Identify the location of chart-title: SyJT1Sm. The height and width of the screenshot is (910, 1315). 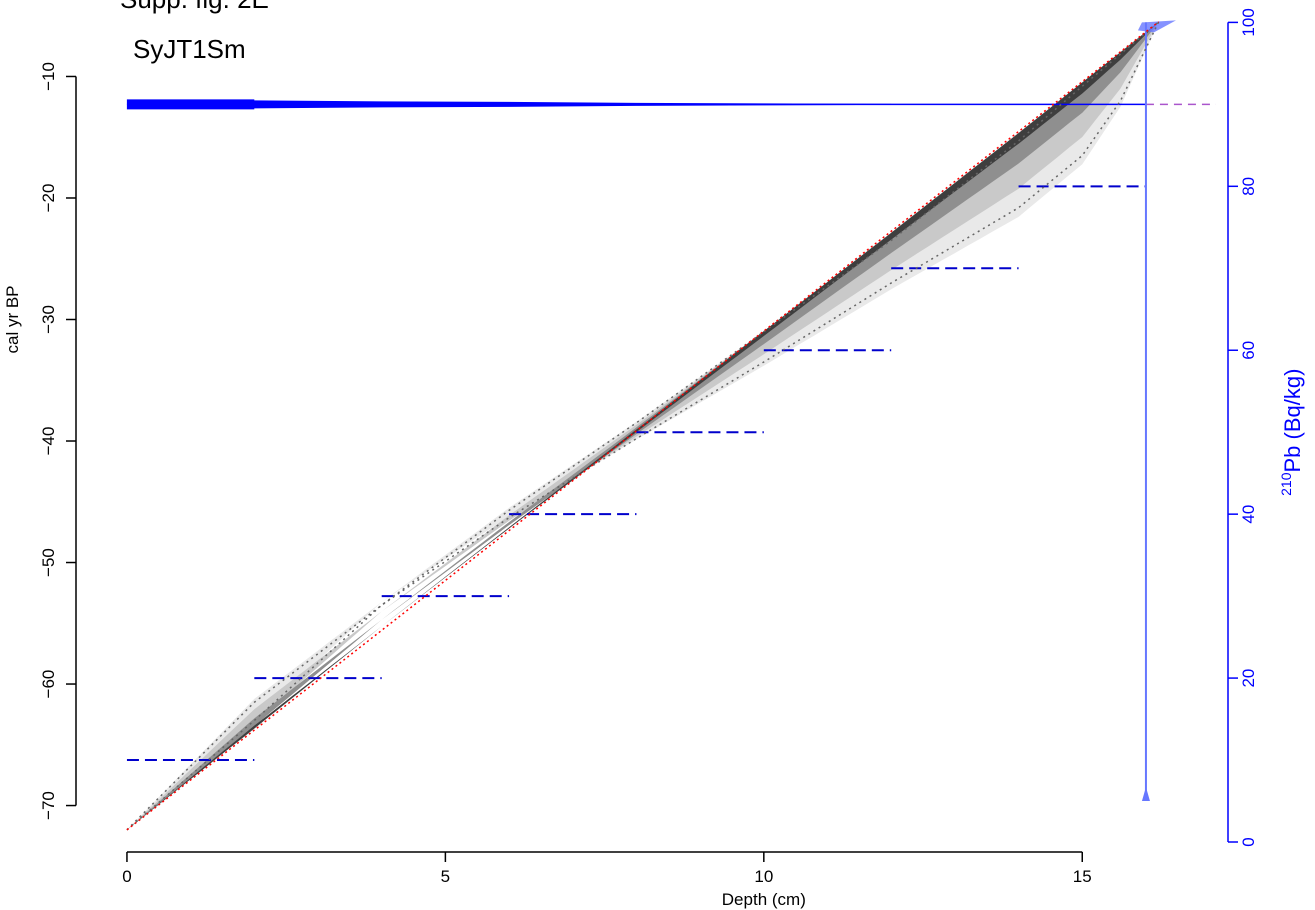
(189, 49).